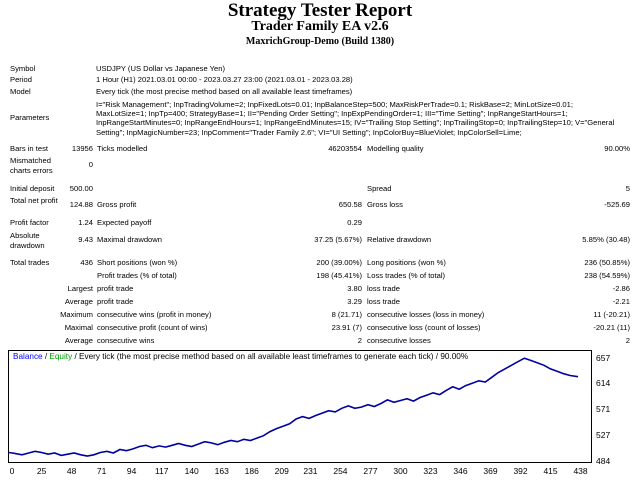  I want to click on abs-dd-value: 9.43, so click(85, 239).